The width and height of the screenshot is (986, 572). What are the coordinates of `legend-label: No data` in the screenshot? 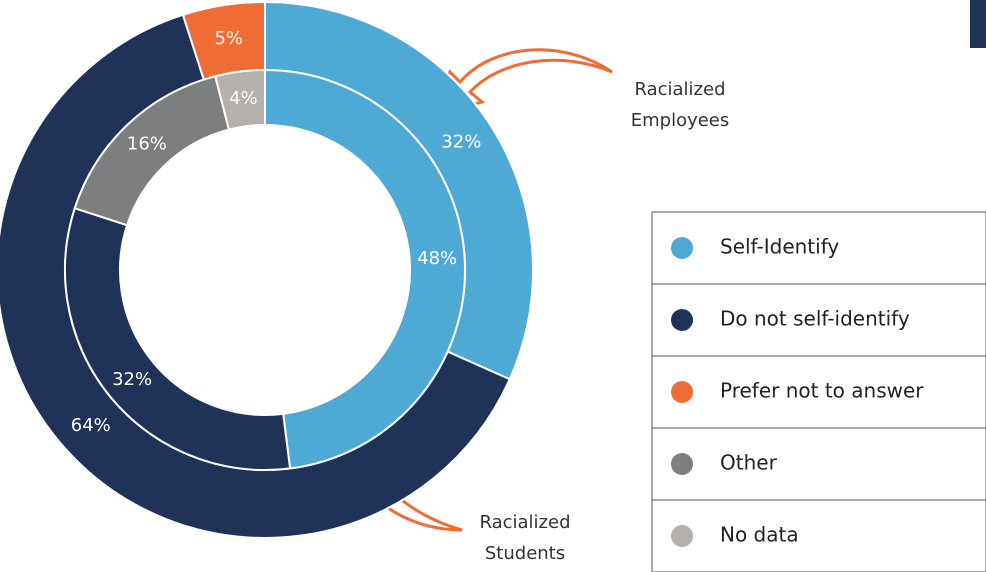 It's located at (759, 535).